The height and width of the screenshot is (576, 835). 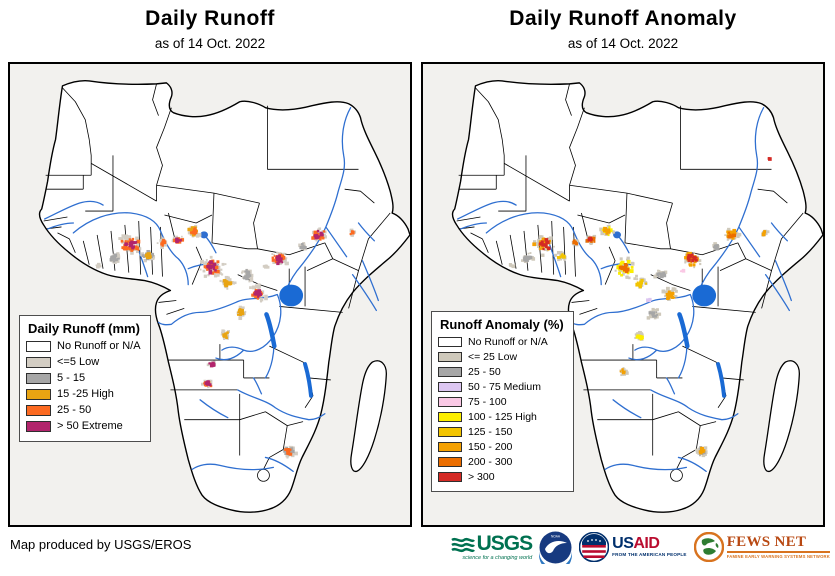 I want to click on swatch-na, so click(x=38, y=346).